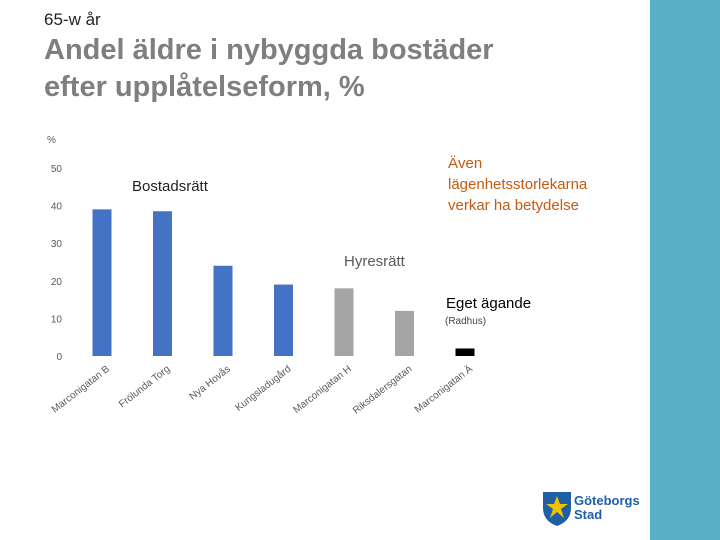 The image size is (720, 540). I want to click on bars-group, so click(283, 282).